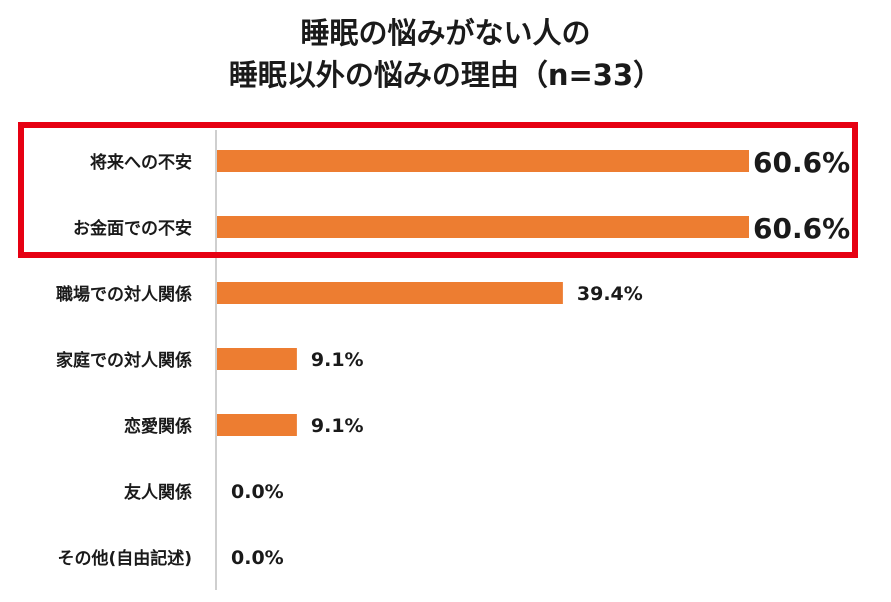  What do you see at coordinates (132, 228) in the screenshot?
I see `category-label: お金面での不安` at bounding box center [132, 228].